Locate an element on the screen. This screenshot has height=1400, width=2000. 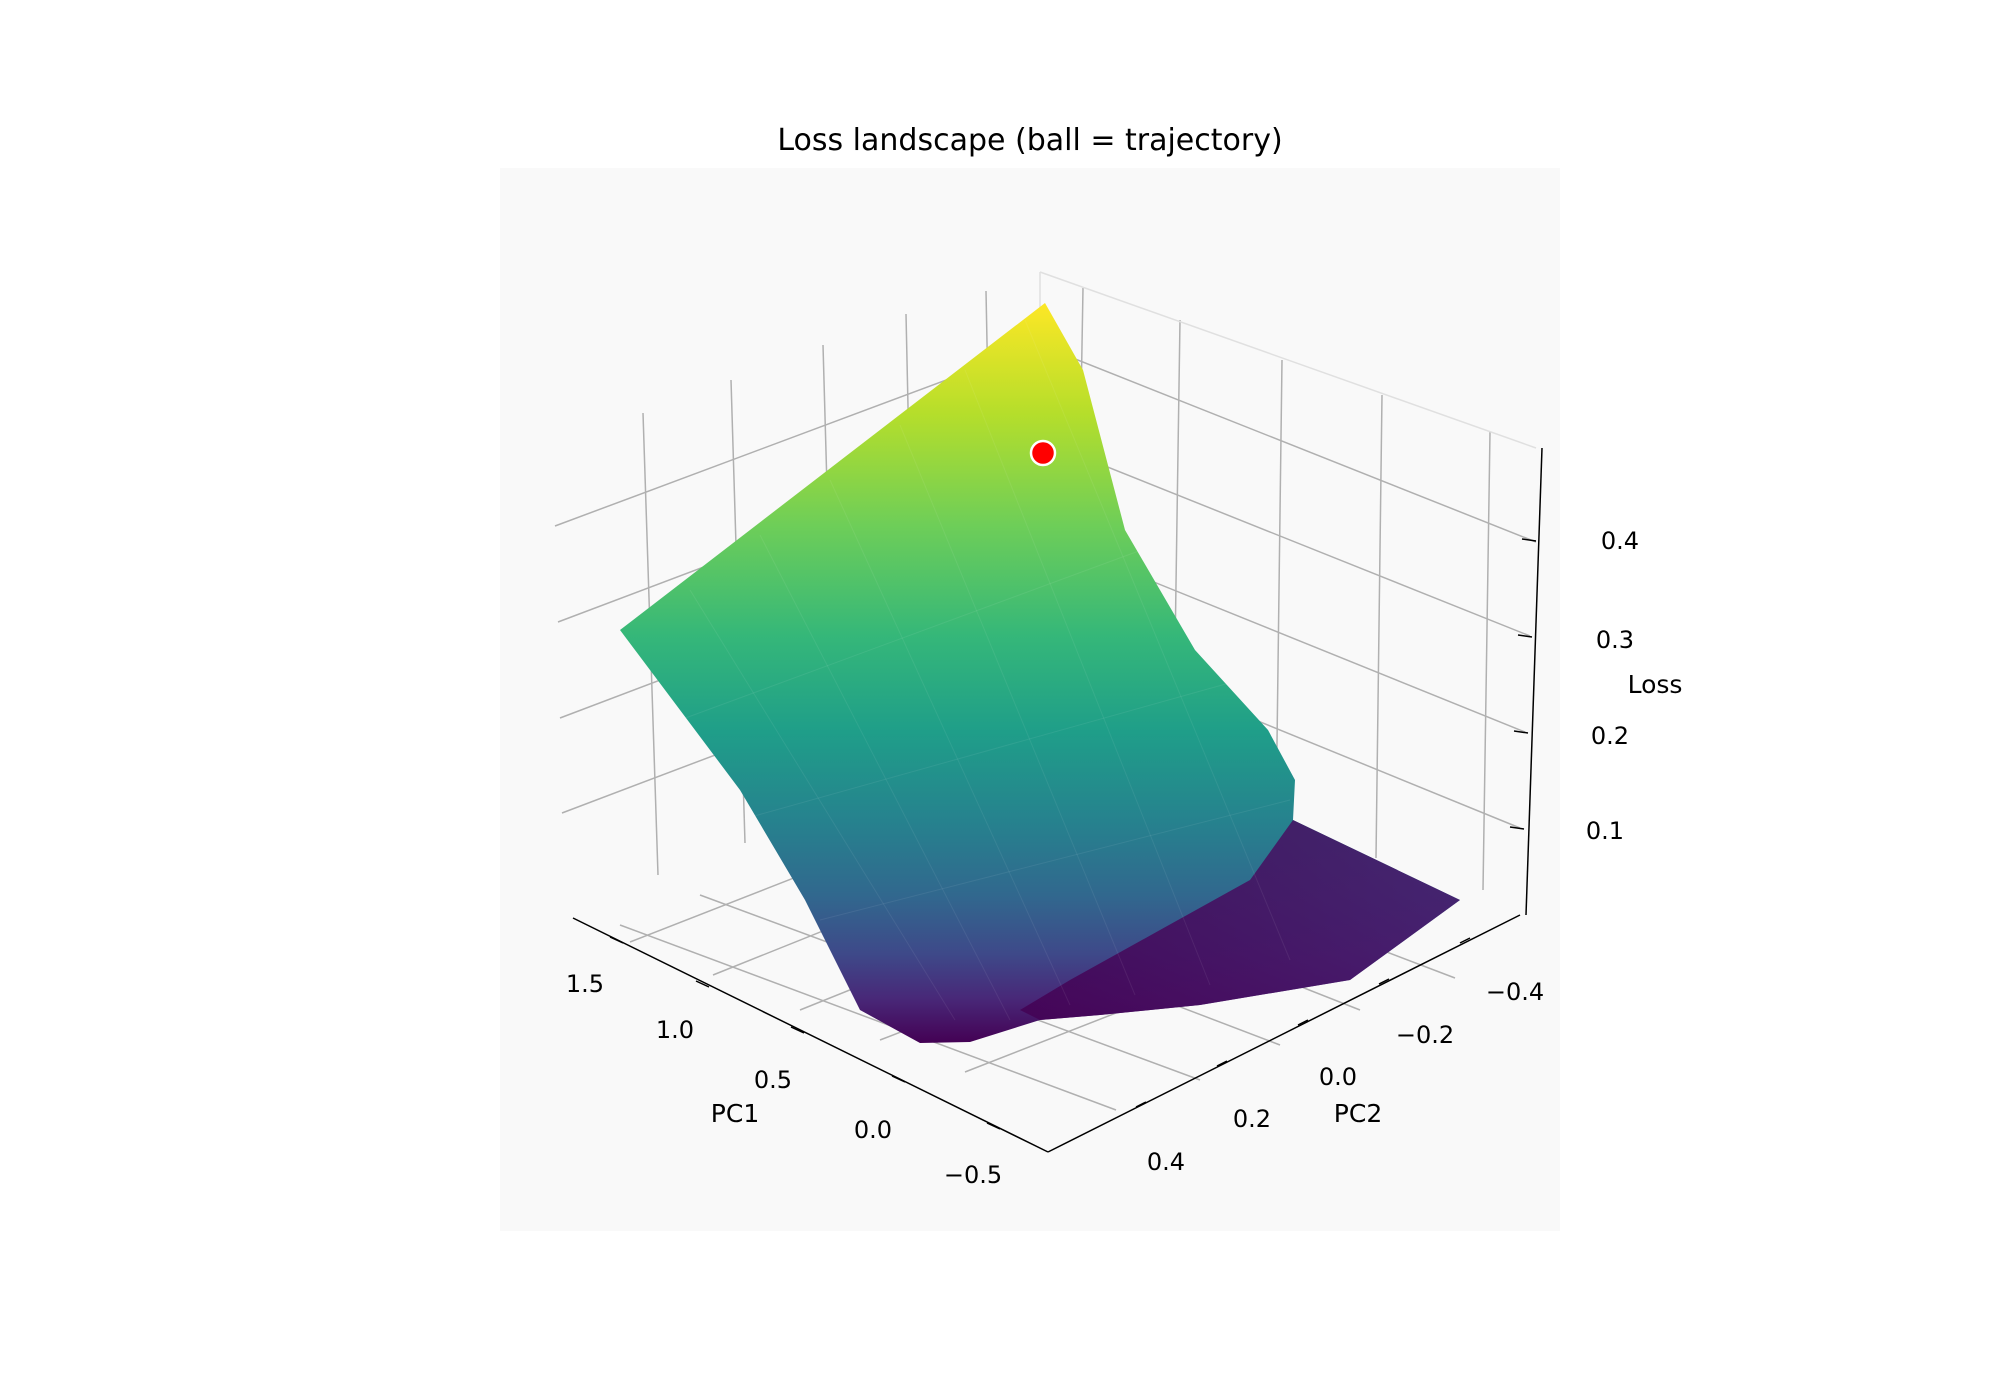
x-tick-label: 1.0 is located at coordinates (675, 1030).